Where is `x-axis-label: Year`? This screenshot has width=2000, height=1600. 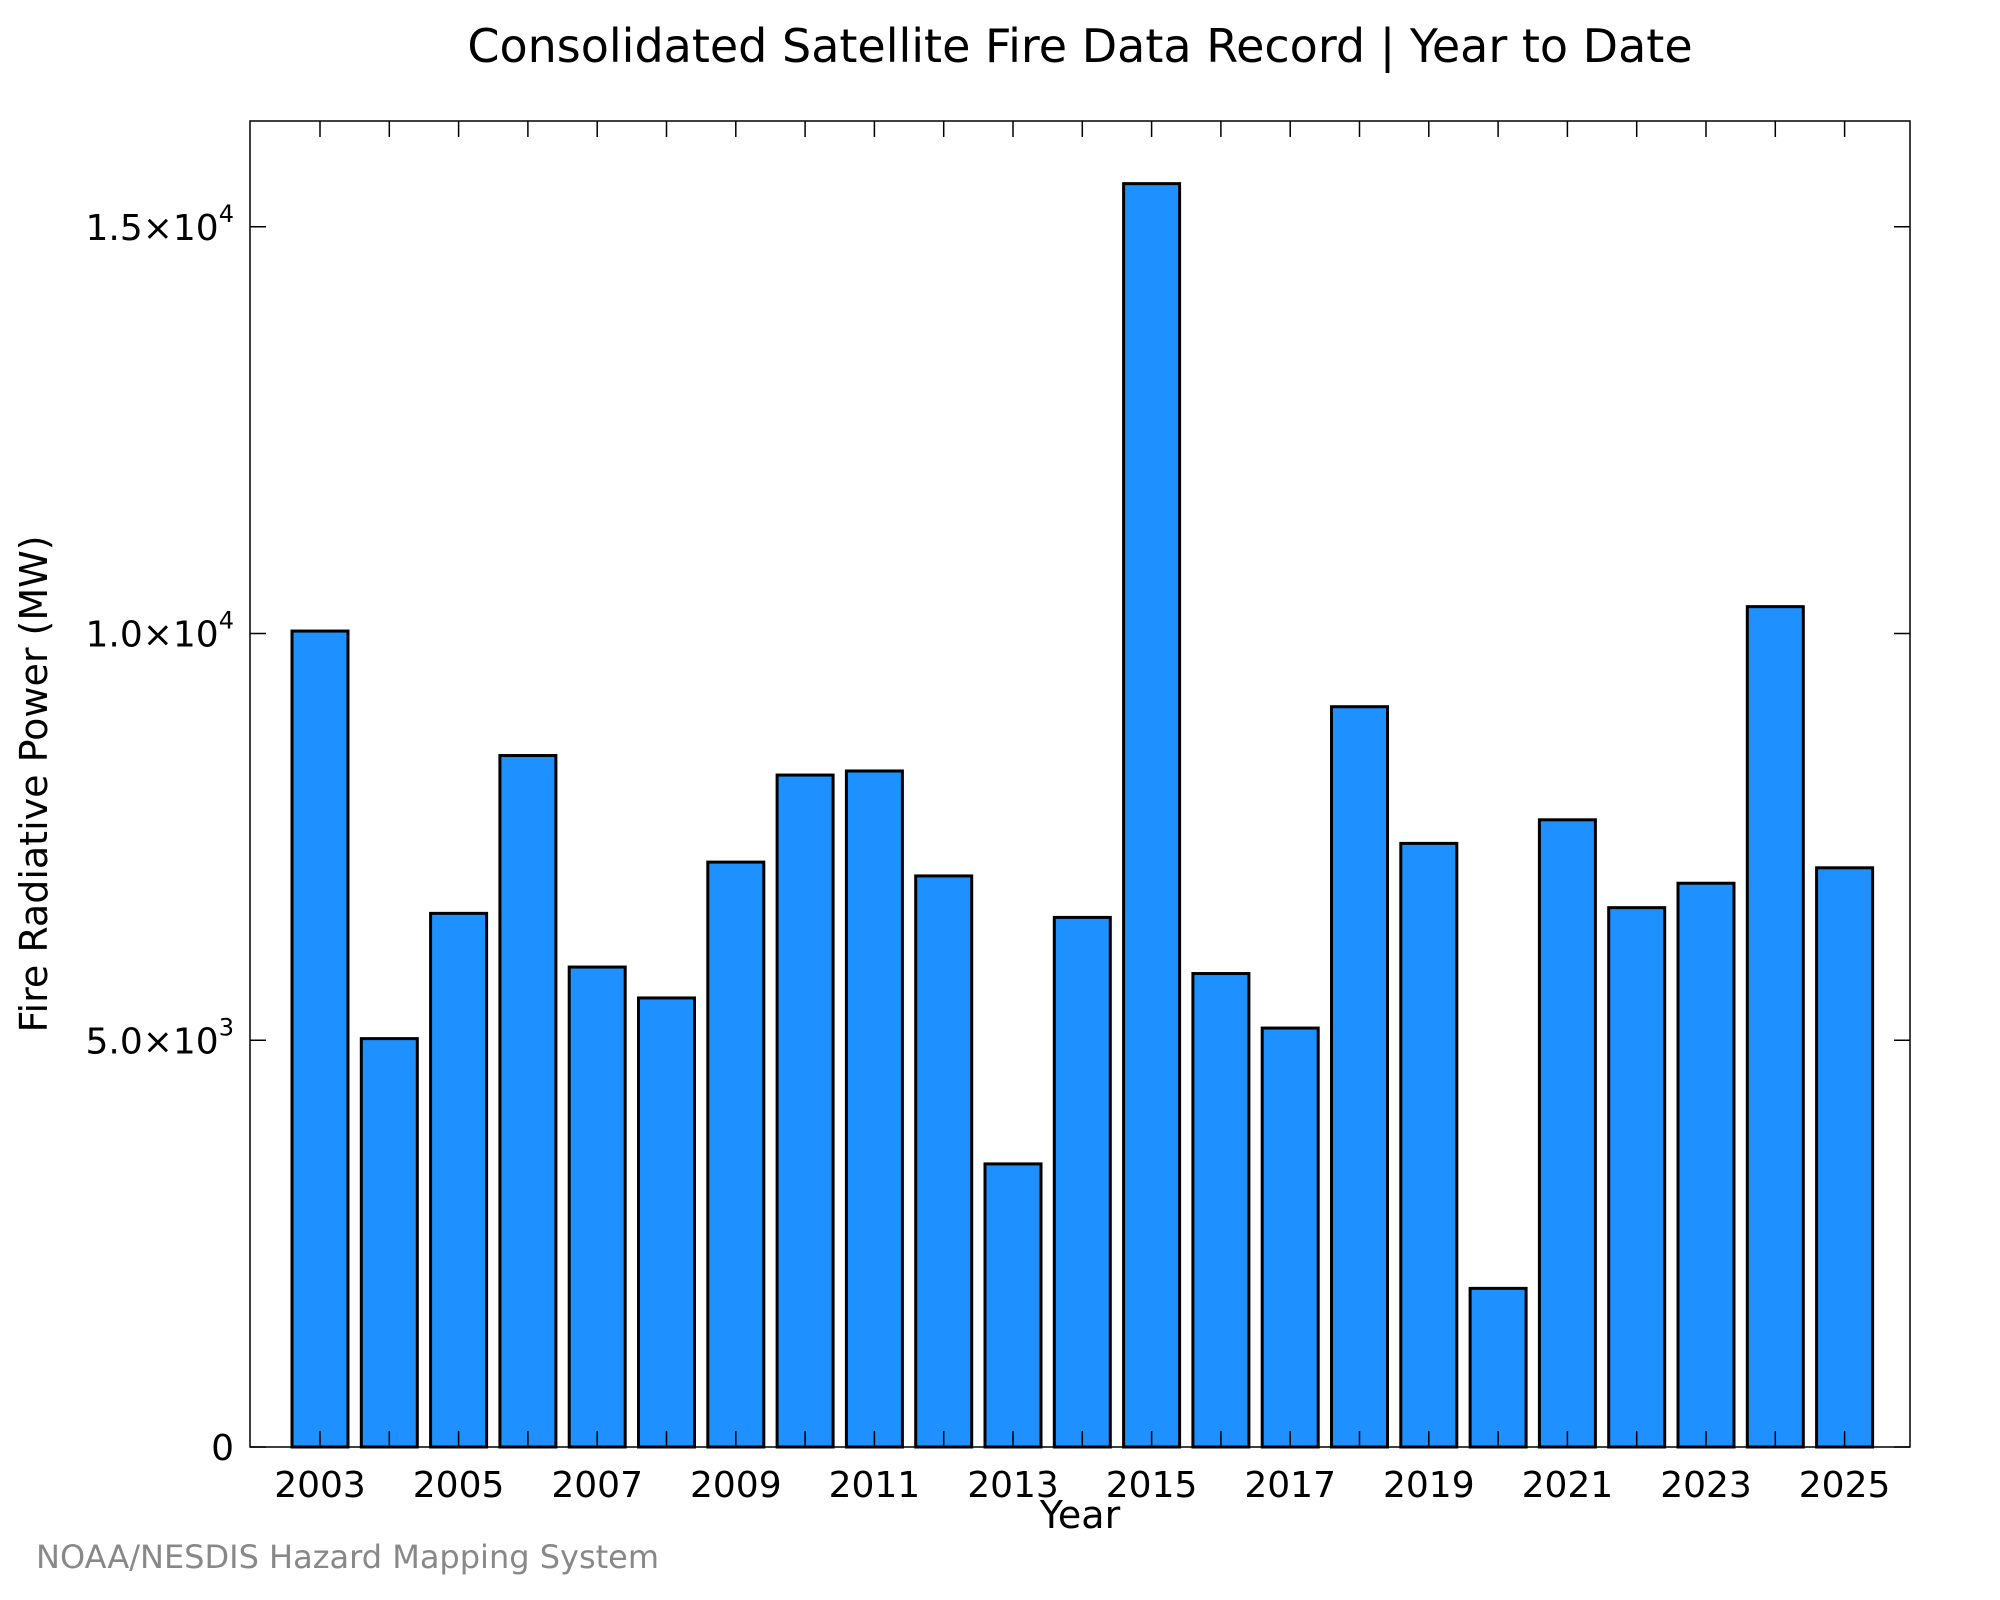
x-axis-label: Year is located at coordinates (1080, 1515).